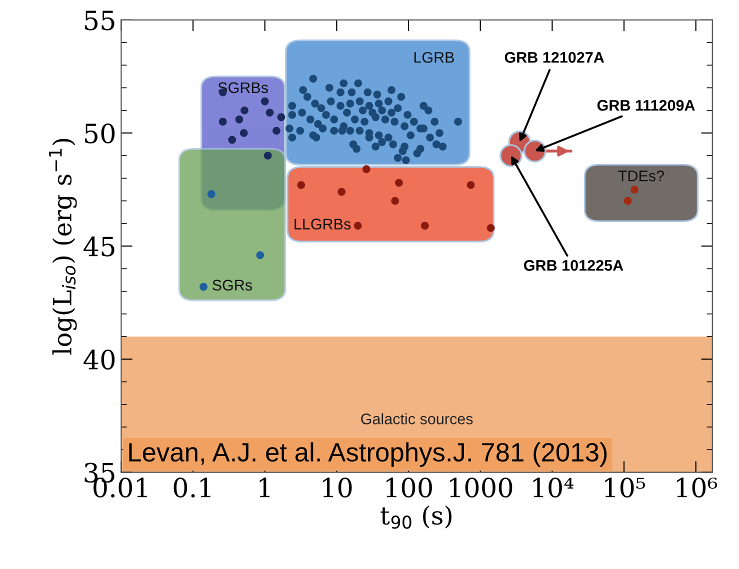  Describe the element at coordinates (625, 488) in the screenshot. I see `x-tick-label: 10⁵` at that location.